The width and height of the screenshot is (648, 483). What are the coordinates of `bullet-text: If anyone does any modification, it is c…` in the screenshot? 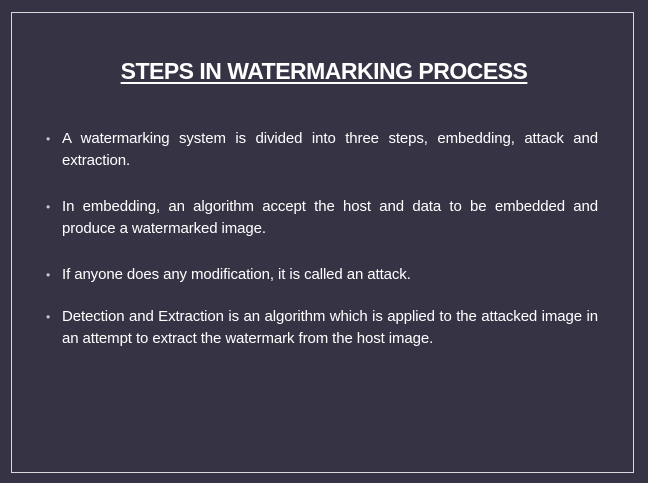 It's located at (236, 274).